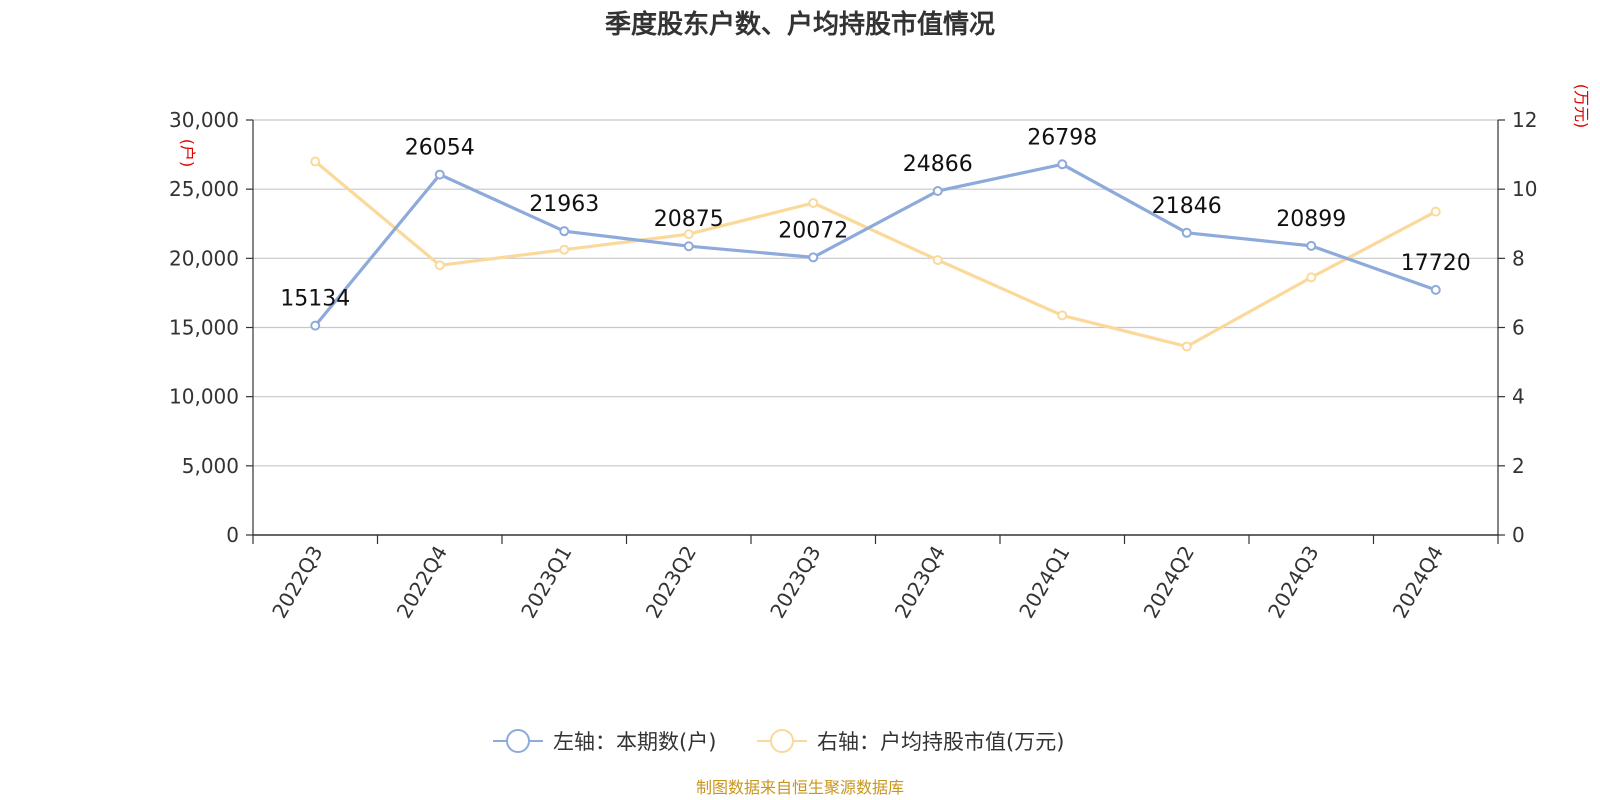 The height and width of the screenshot is (800, 1600). Describe the element at coordinates (1581, 106) in the screenshot. I see `right-axis-unit: (万元)` at that location.